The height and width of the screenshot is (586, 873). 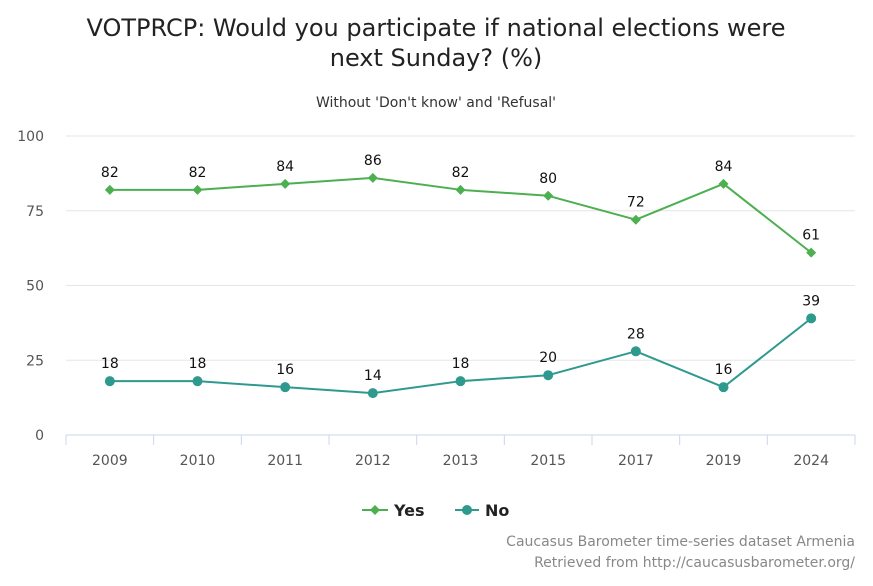 I want to click on legend-no-marker, so click(x=467, y=510).